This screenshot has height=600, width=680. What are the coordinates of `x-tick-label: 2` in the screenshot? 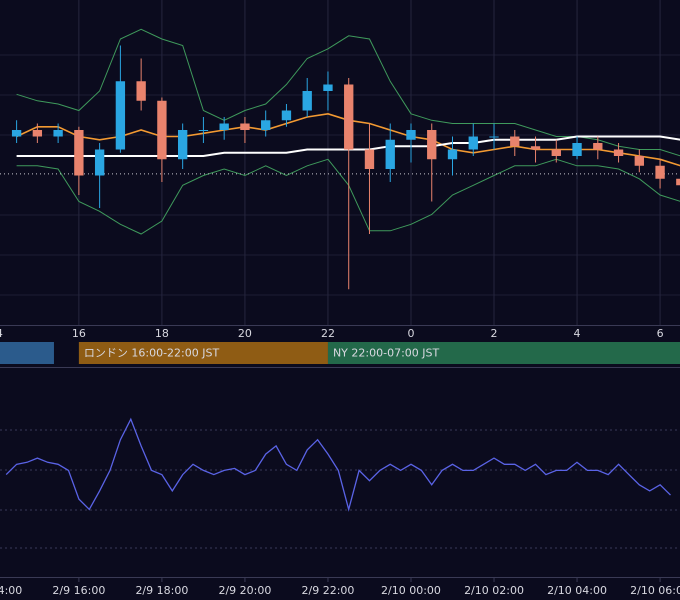 It's located at (494, 333).